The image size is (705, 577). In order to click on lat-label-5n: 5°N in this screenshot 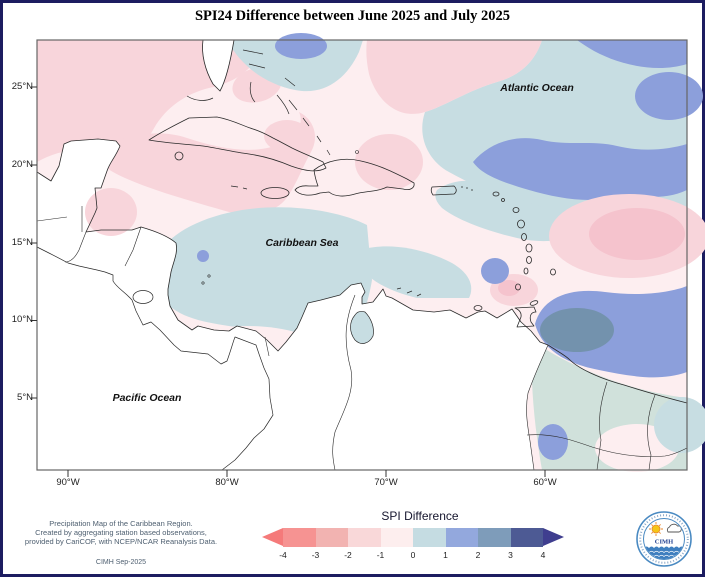, I will do `click(25, 397)`.